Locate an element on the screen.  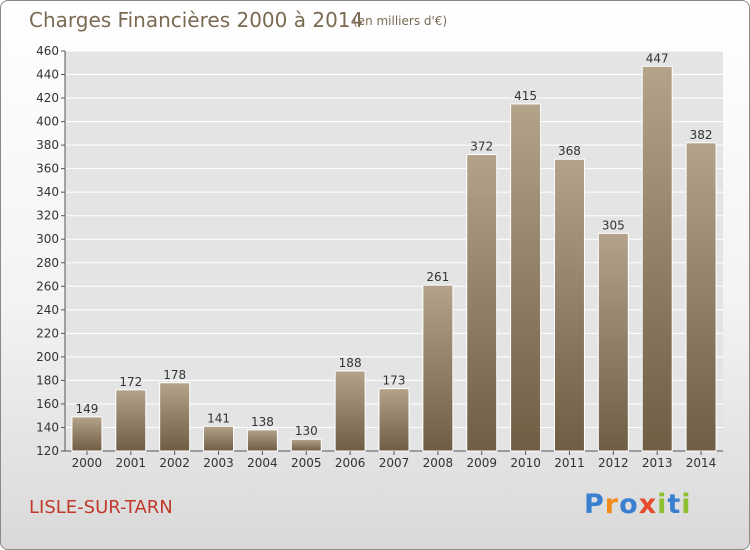
logo-letter: x is located at coordinates (648, 504).